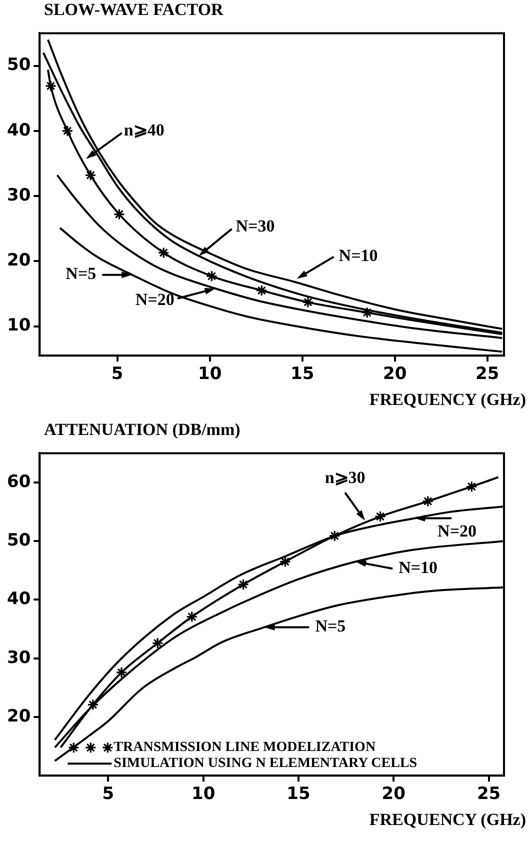 The width and height of the screenshot is (530, 862). Describe the element at coordinates (18, 482) in the screenshot. I see `y-tick-label: 60` at that location.